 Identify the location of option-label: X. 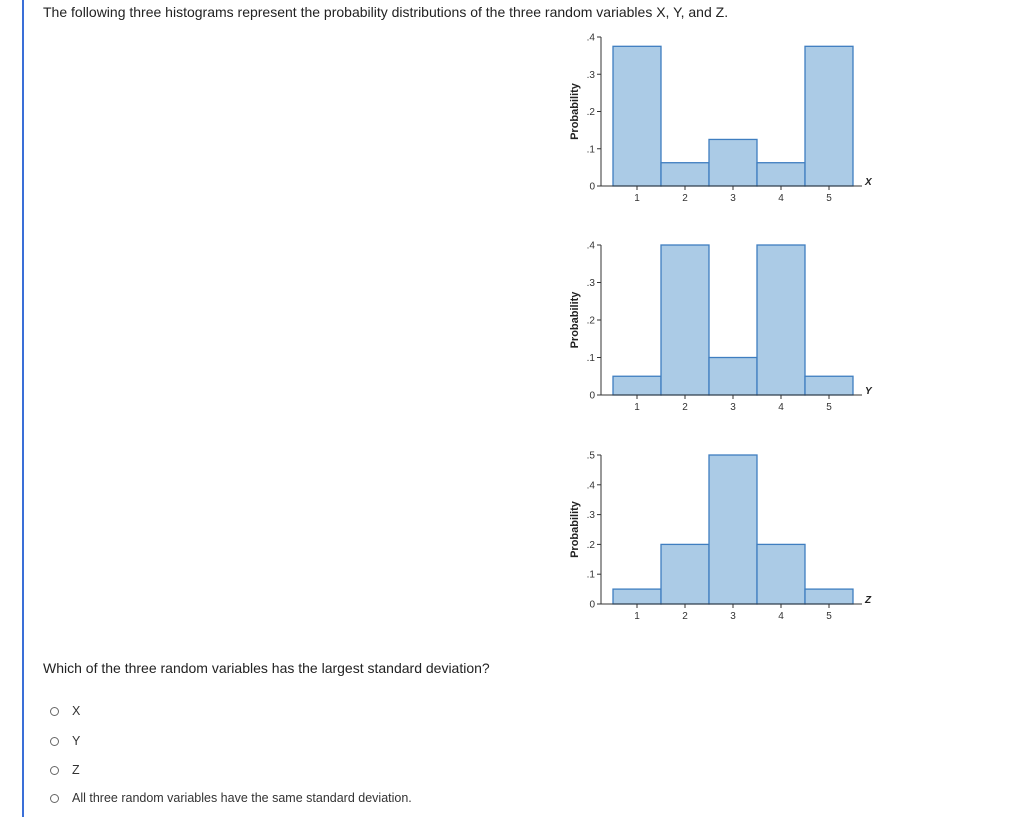
(76, 711).